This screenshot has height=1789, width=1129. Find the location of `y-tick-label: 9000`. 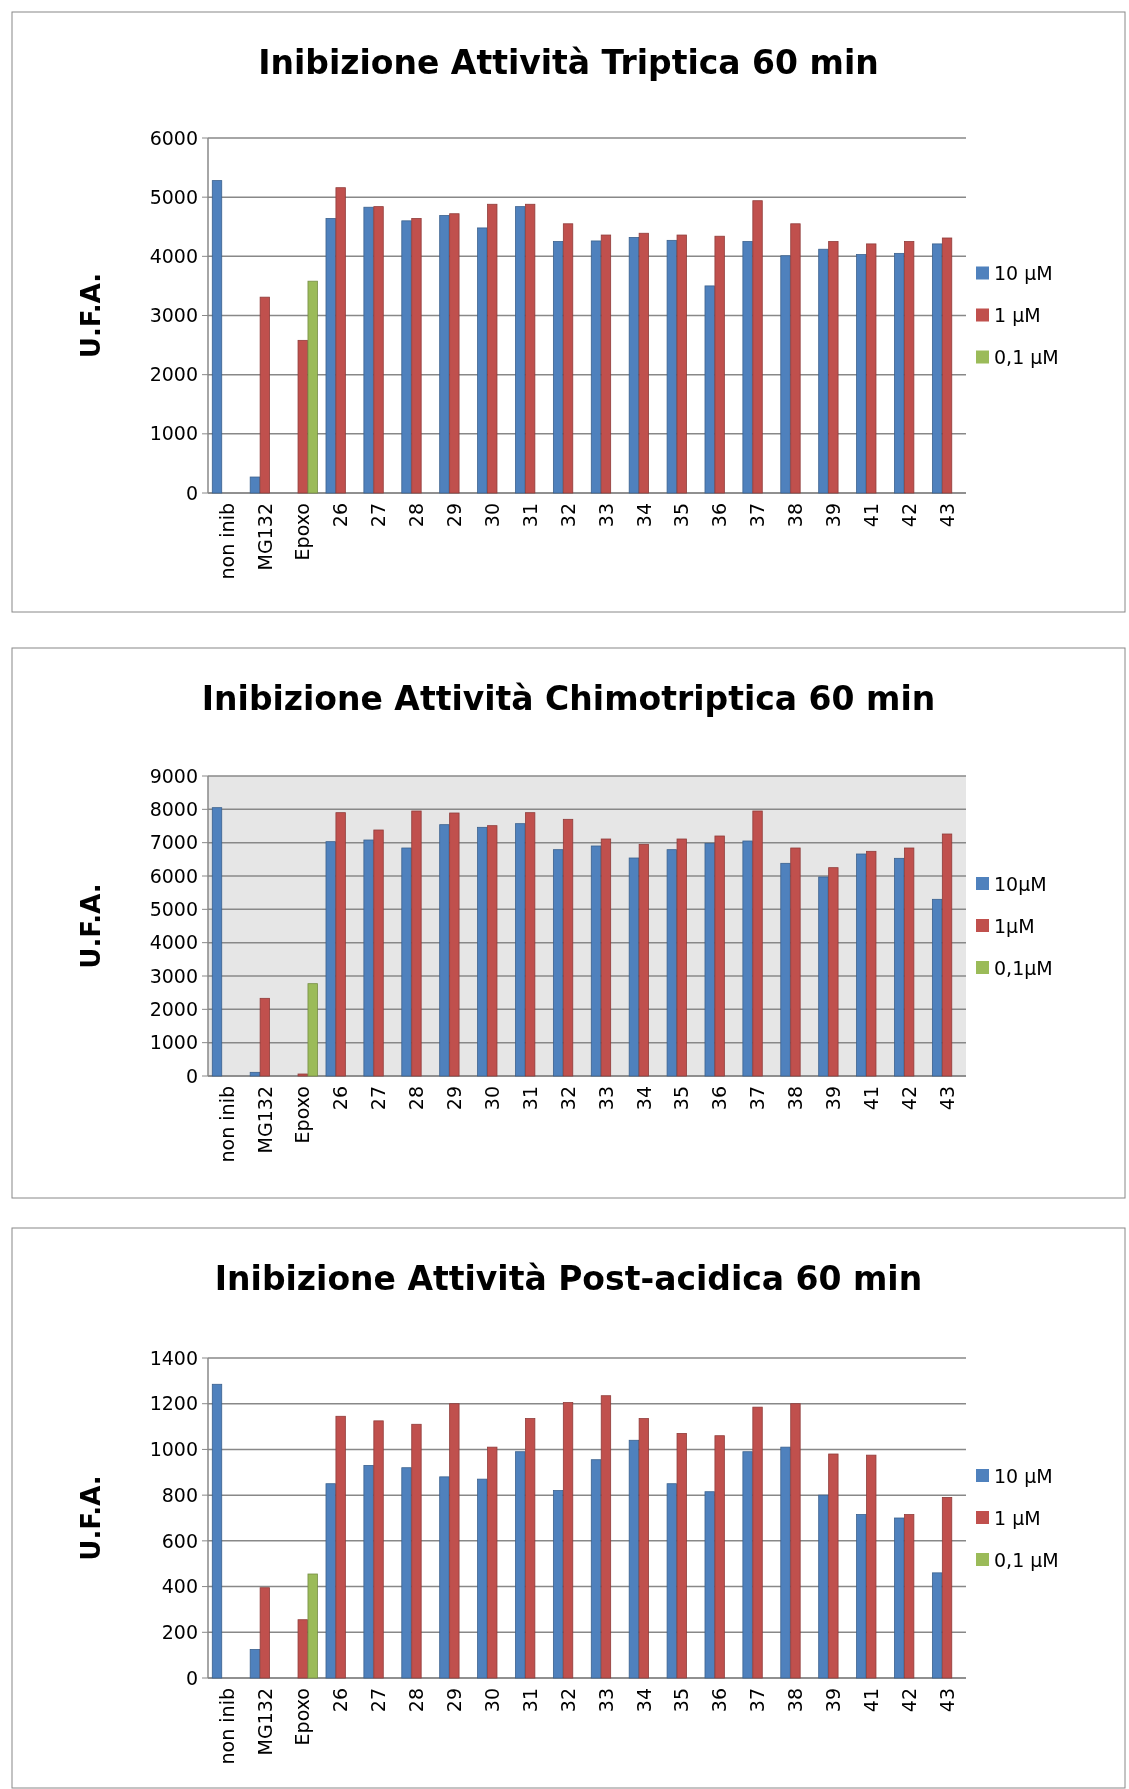

y-tick-label: 9000 is located at coordinates (173, 775).